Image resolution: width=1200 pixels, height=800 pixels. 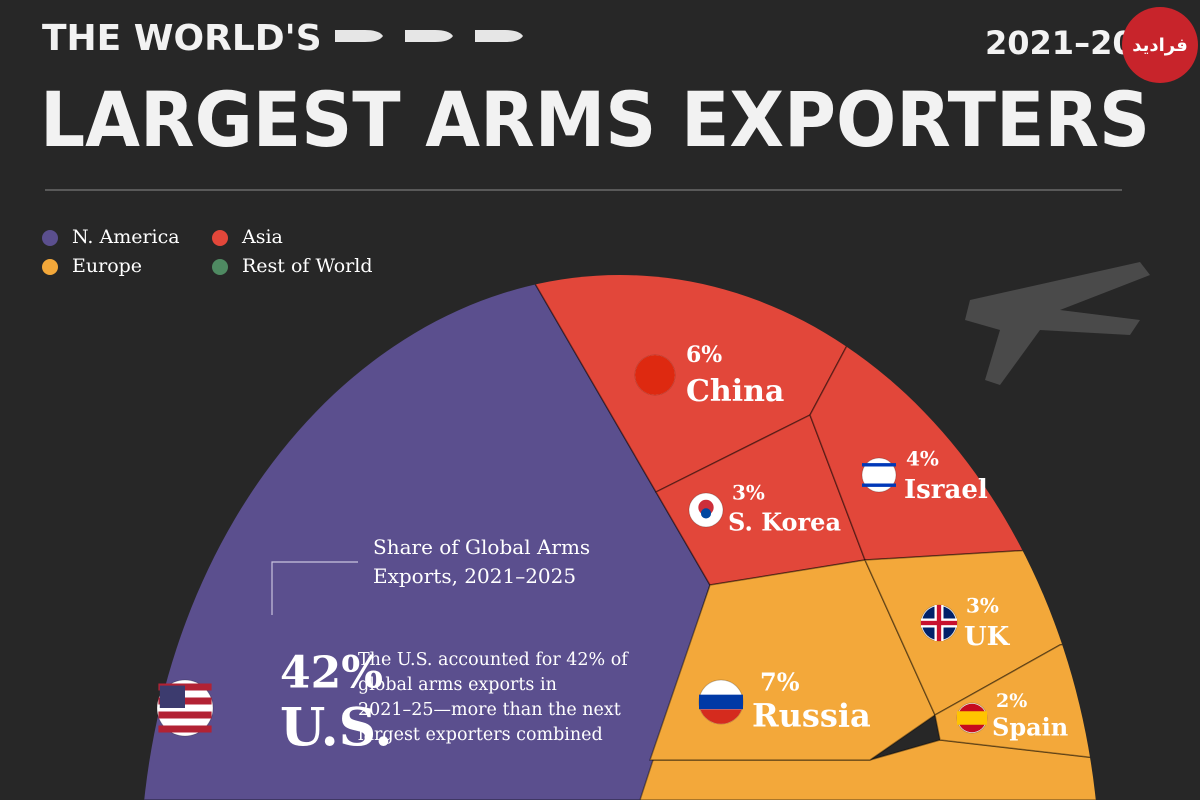 What do you see at coordinates (457, 685) in the screenshot?
I see `note-line: global arms exports in` at bounding box center [457, 685].